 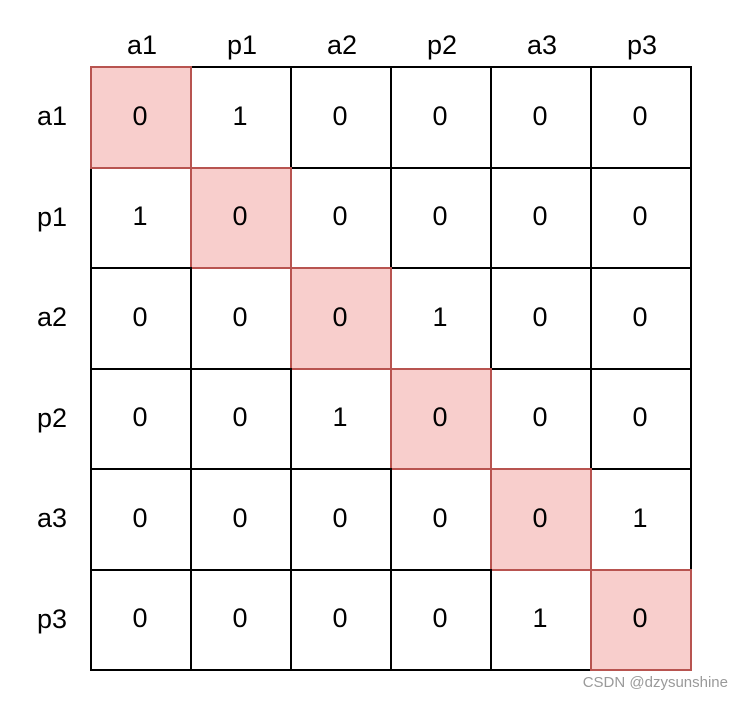 What do you see at coordinates (541, 619) in the screenshot?
I see `matrix-cell-p3-a3: 1` at bounding box center [541, 619].